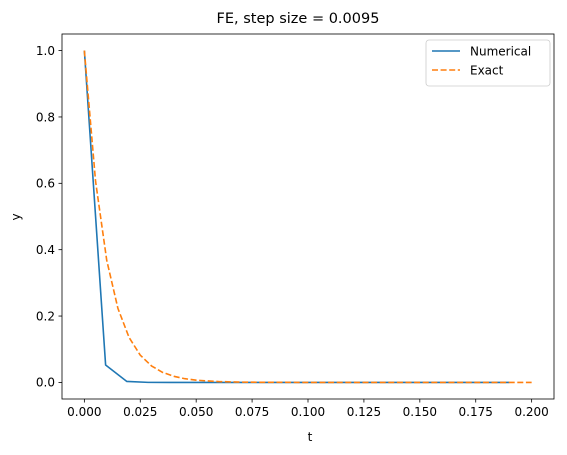 The image size is (567, 455). I want to click on y-tick-label: 0.8, so click(45, 117).